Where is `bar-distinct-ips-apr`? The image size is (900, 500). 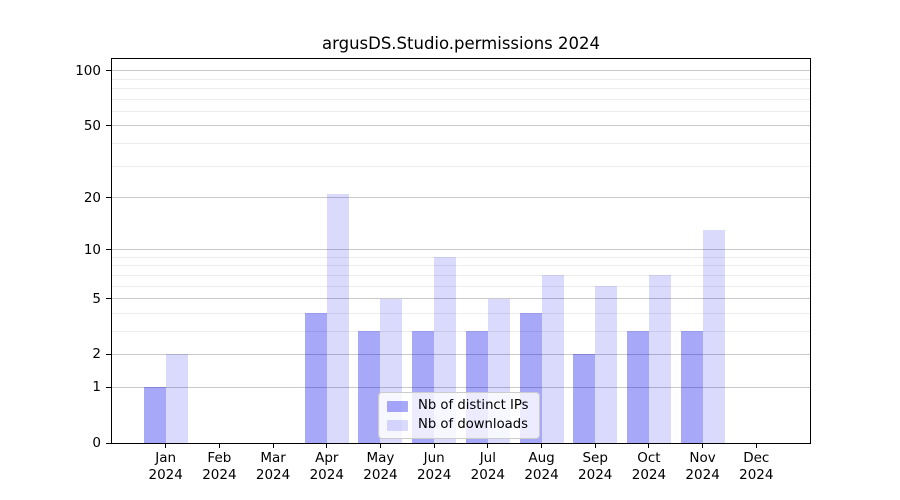
bar-distinct-ips-apr is located at coordinates (315, 378).